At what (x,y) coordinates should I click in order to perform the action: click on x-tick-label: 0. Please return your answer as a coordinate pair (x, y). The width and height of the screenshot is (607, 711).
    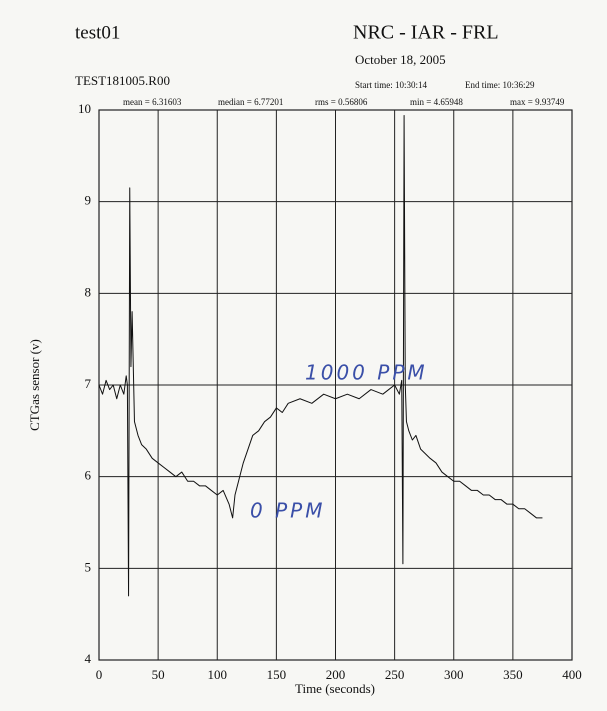
    Looking at the image, I should click on (99, 674).